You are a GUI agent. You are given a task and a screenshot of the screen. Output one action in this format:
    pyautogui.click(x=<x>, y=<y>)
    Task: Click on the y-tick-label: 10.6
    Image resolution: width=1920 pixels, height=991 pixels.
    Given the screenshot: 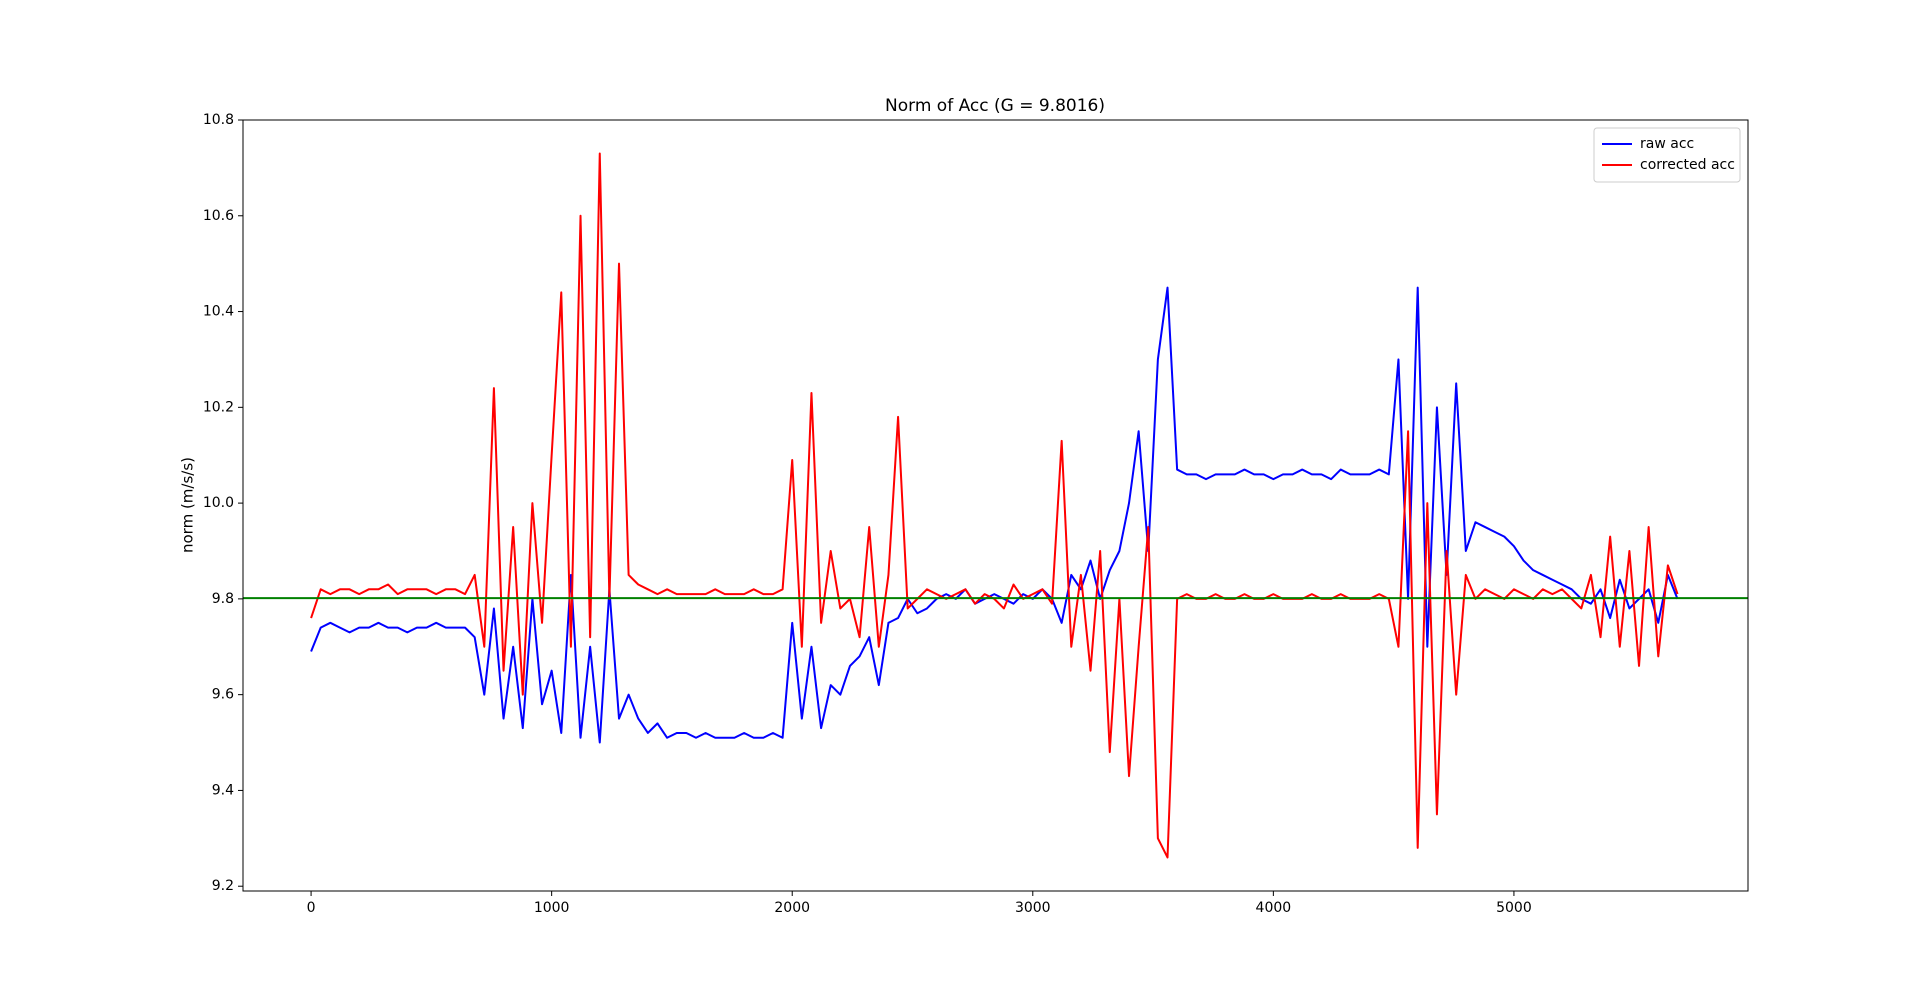 What is the action you would take?
    pyautogui.click(x=218, y=216)
    